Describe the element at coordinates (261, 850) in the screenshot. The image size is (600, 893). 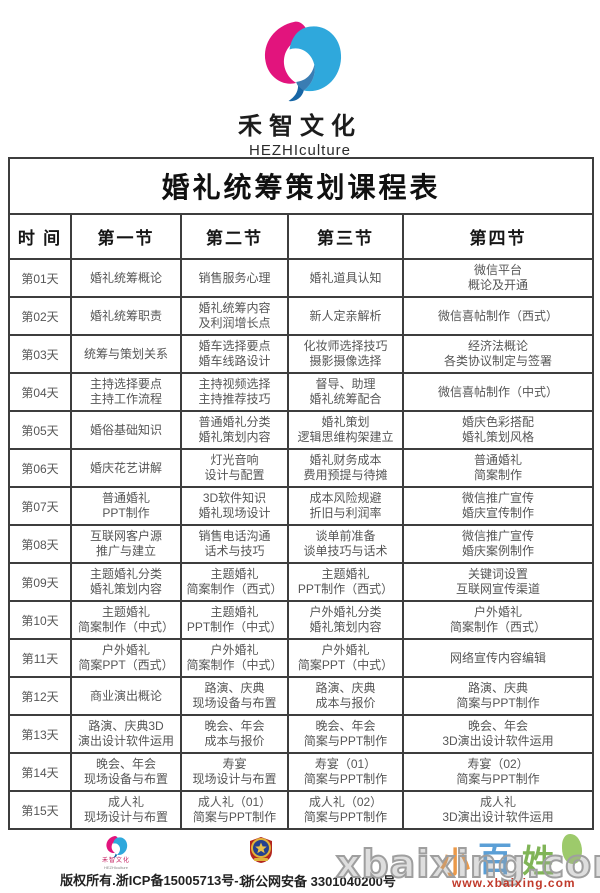
I see `police-badge-icon` at that location.